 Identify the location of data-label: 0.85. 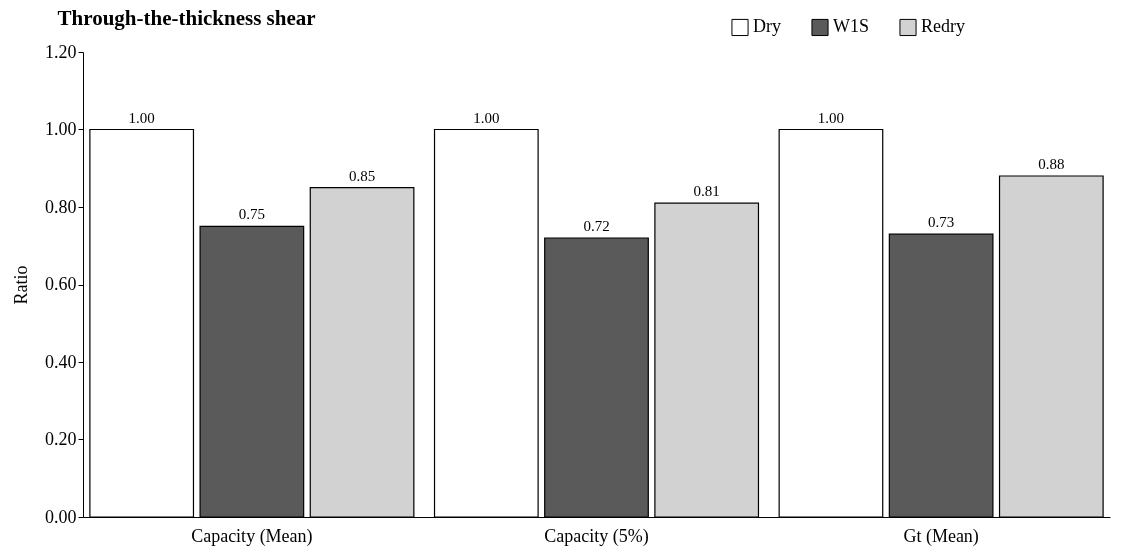
(362, 175).